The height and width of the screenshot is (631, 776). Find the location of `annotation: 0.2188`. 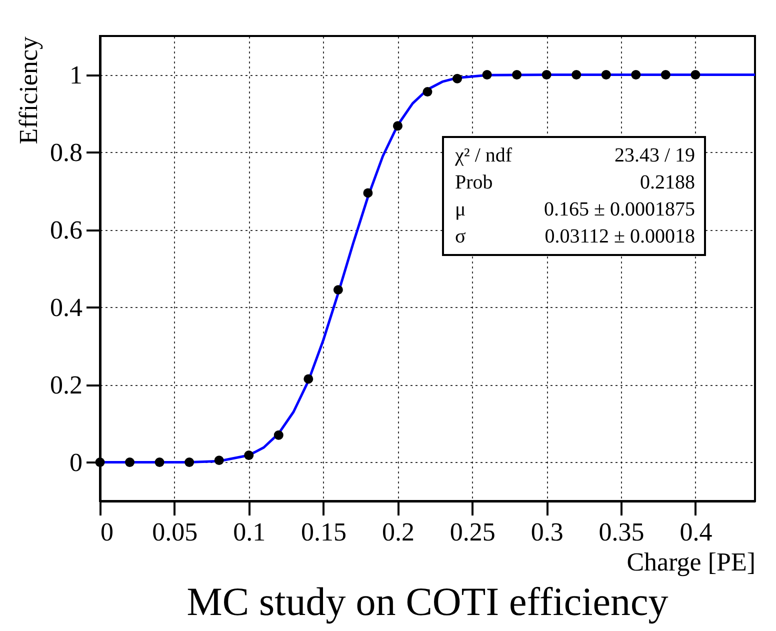

annotation: 0.2188 is located at coordinates (667, 183).